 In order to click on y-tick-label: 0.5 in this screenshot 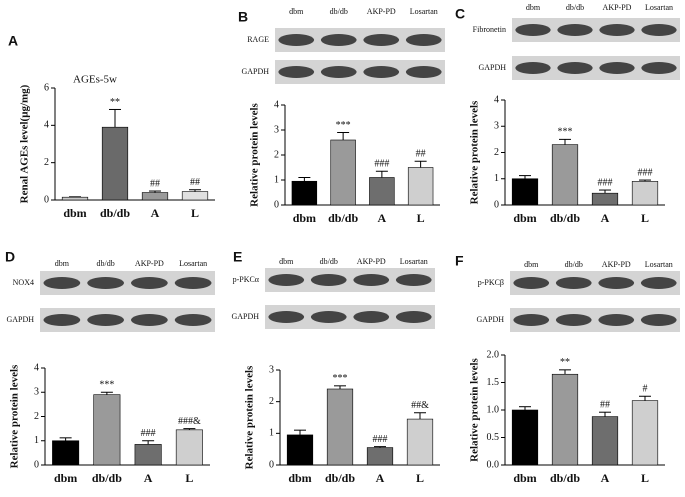, I will do `click(493, 437)`.